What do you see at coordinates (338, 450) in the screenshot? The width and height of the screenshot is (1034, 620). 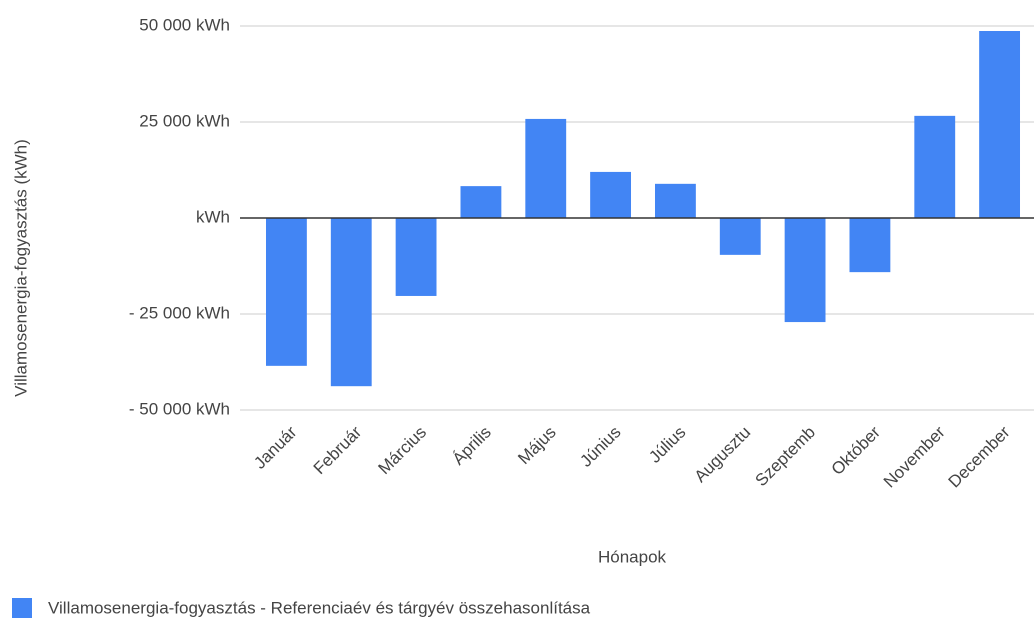 I see `x-tick-label: Február` at bounding box center [338, 450].